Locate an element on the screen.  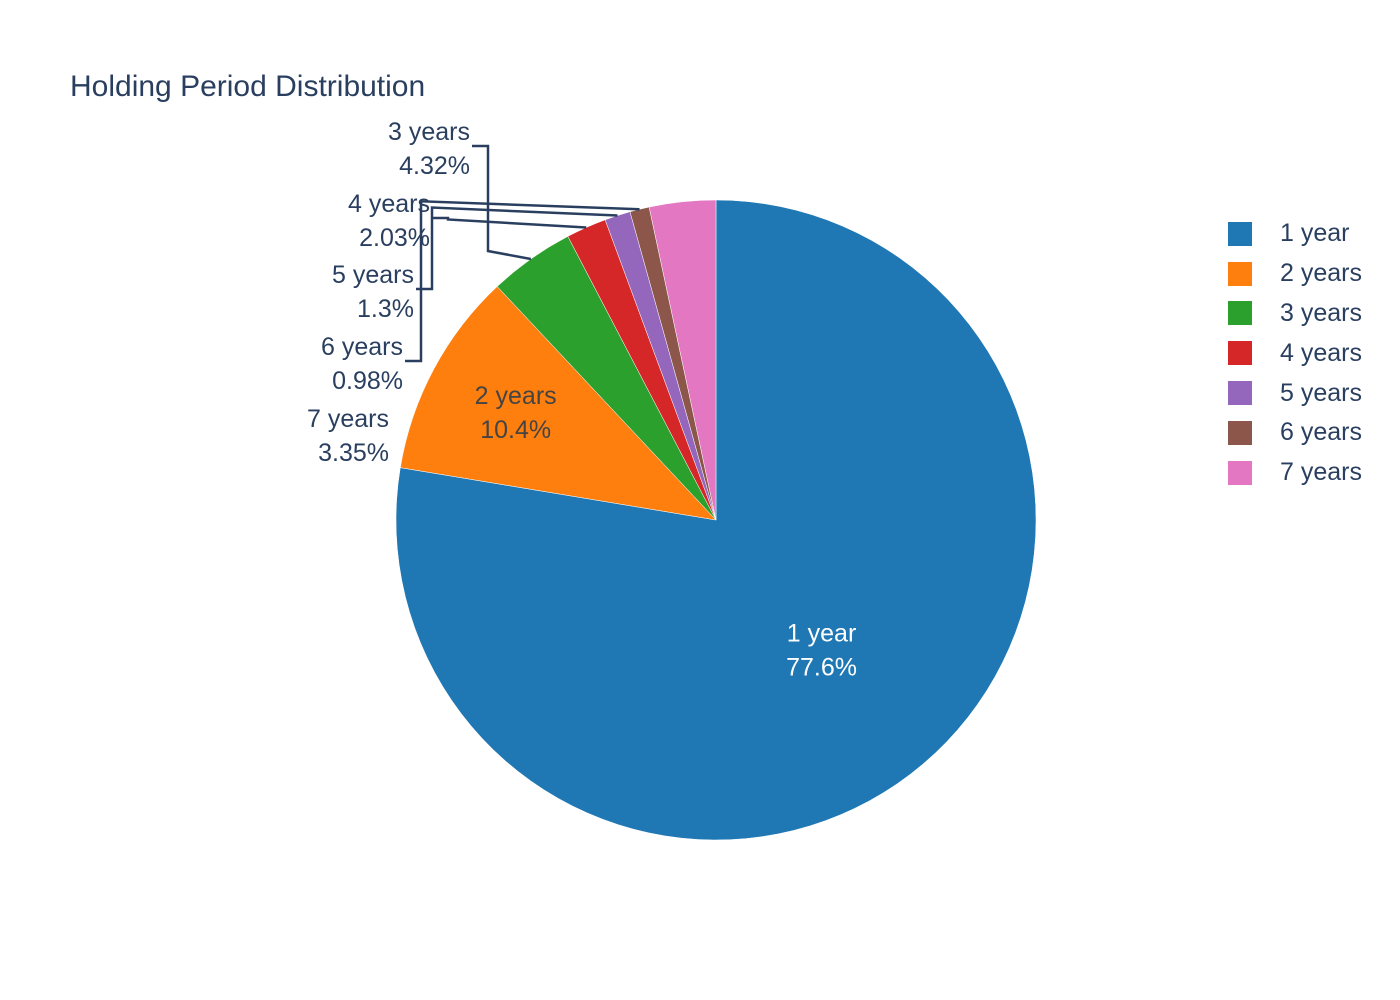
pie-slice-7-years is located at coordinates (682, 360).